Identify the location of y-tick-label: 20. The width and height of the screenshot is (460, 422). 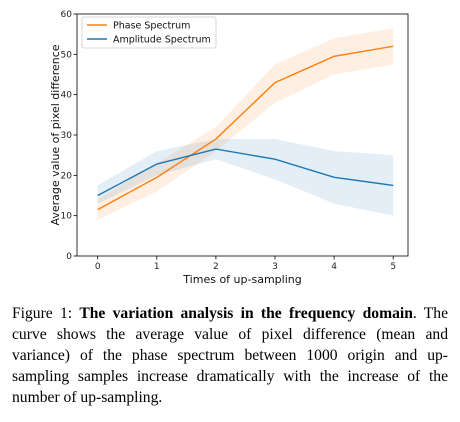
(67, 176).